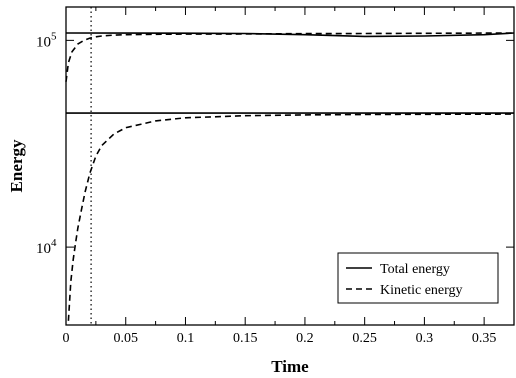  What do you see at coordinates (415, 269) in the screenshot?
I see `legend-label-total: Total energy` at bounding box center [415, 269].